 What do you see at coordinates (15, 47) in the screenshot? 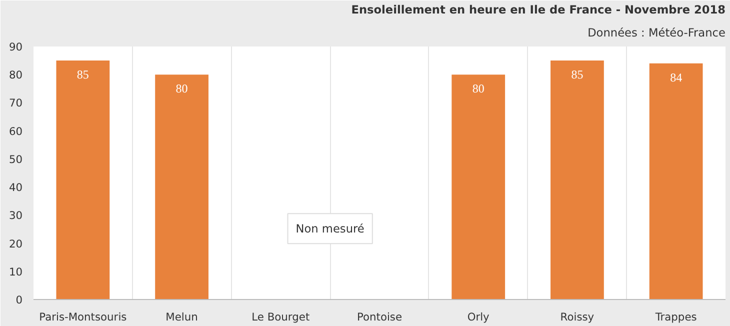
I see `y-tick-label: 90` at bounding box center [15, 47].